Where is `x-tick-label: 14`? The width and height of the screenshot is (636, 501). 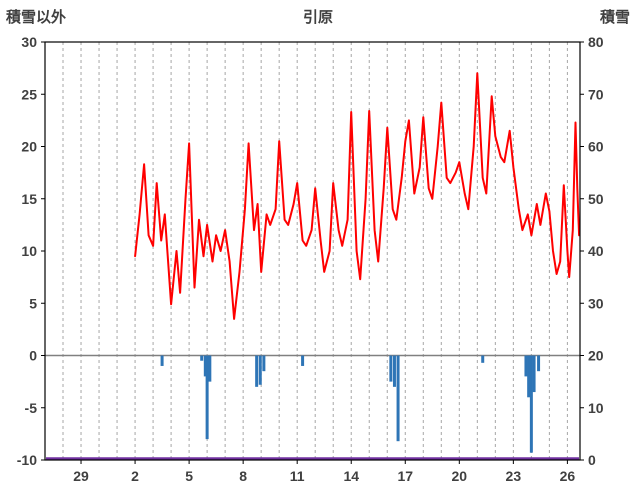
x-tick-label: 14 is located at coordinates (351, 476).